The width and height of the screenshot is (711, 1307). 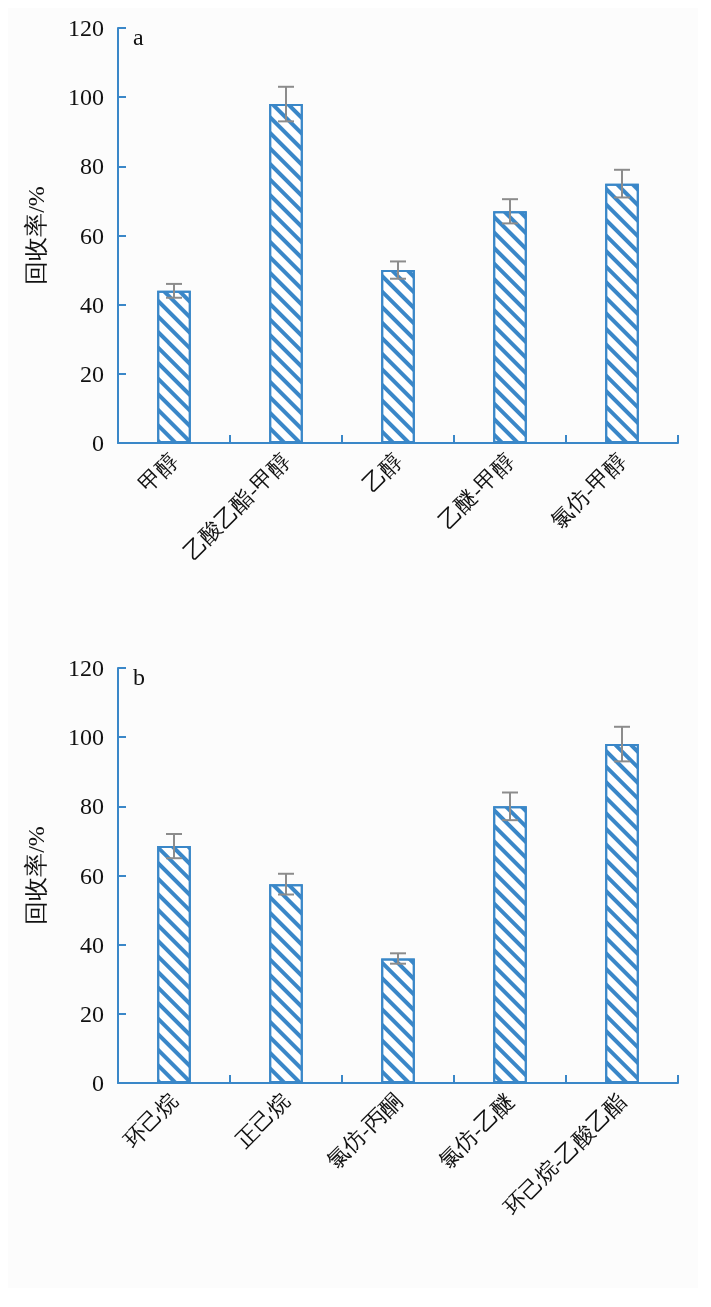 I want to click on x-tick-label: 氯仿-丙酮, so click(x=364, y=1131).